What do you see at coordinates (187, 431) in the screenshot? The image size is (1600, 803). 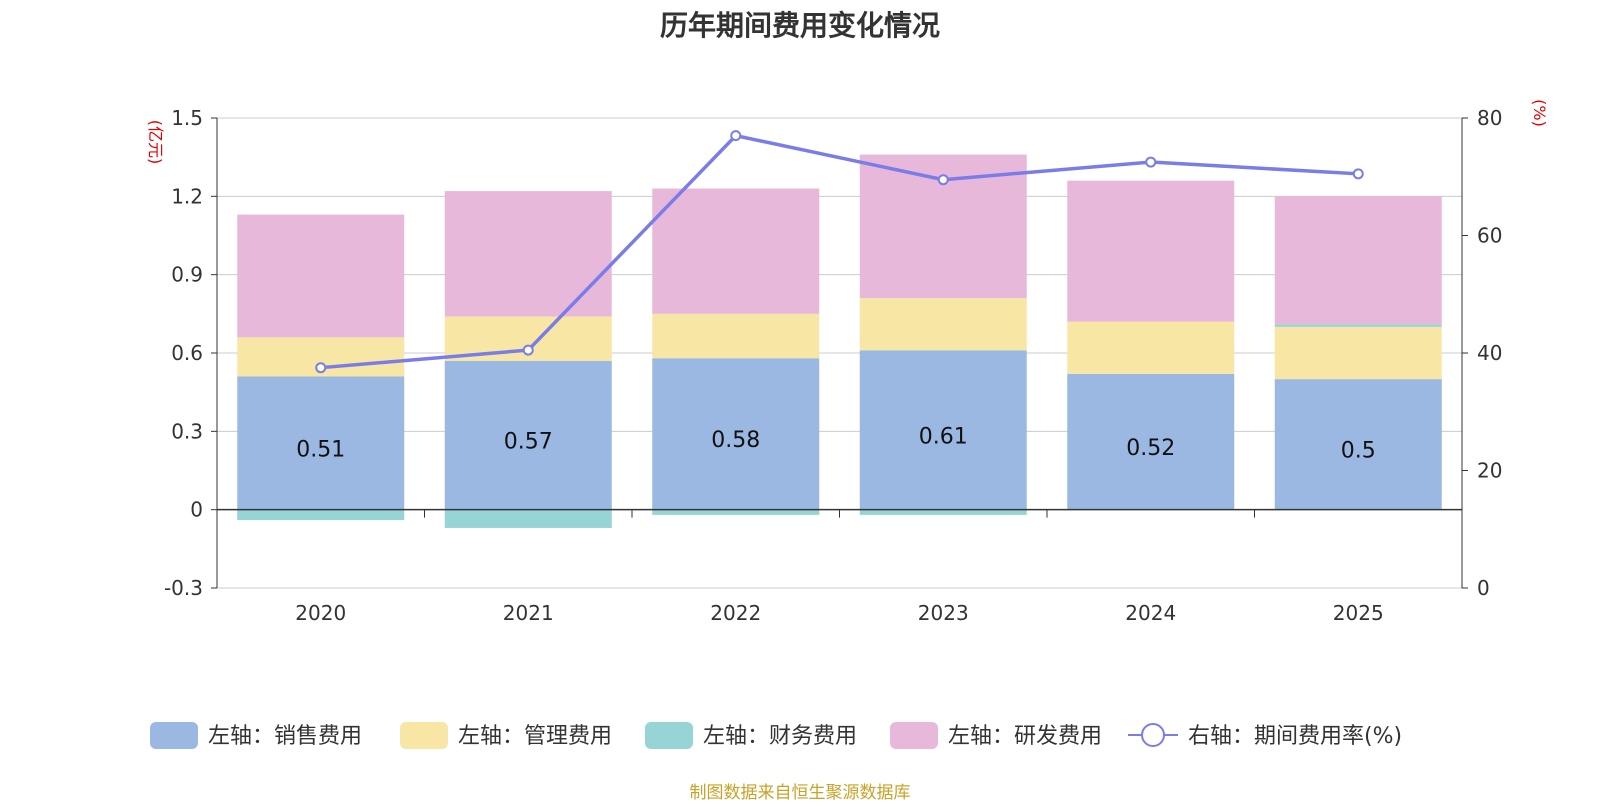 I see `left-tick-label: 0.3` at bounding box center [187, 431].